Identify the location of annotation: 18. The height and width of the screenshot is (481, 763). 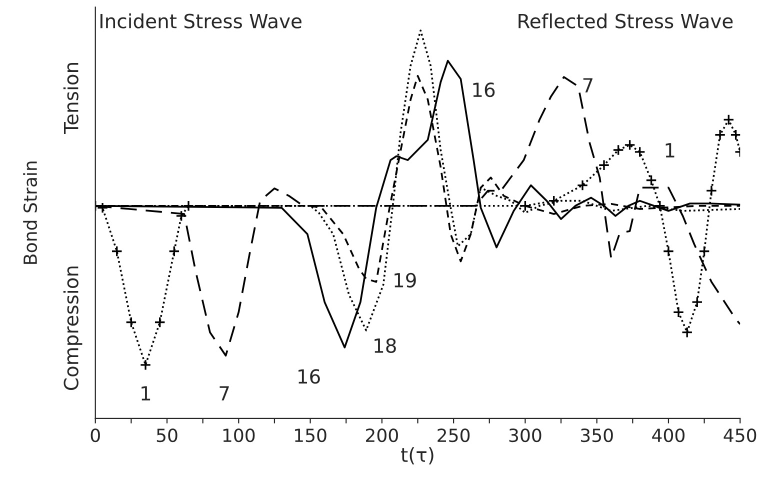
(385, 345).